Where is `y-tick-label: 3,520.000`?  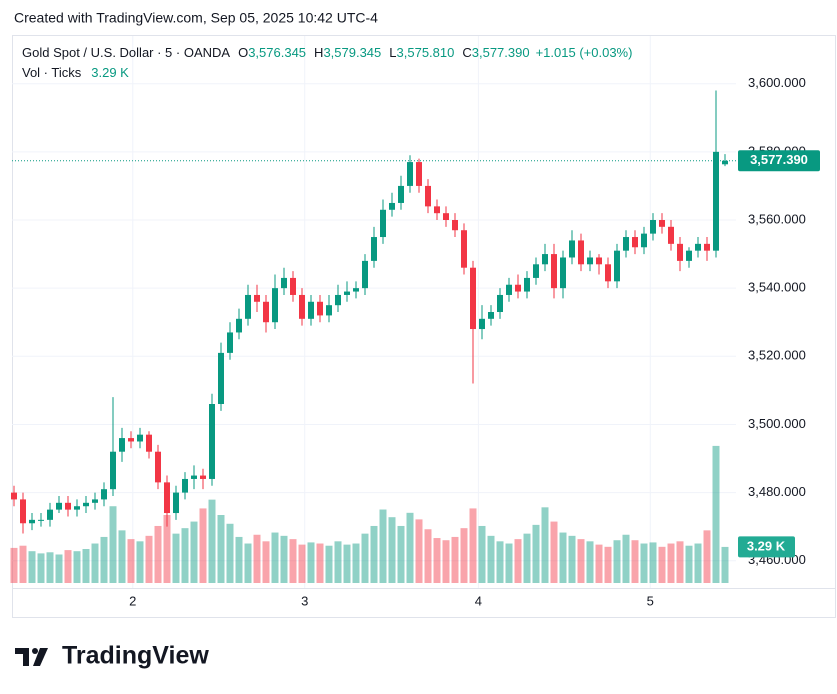 y-tick-label: 3,520.000 is located at coordinates (777, 355).